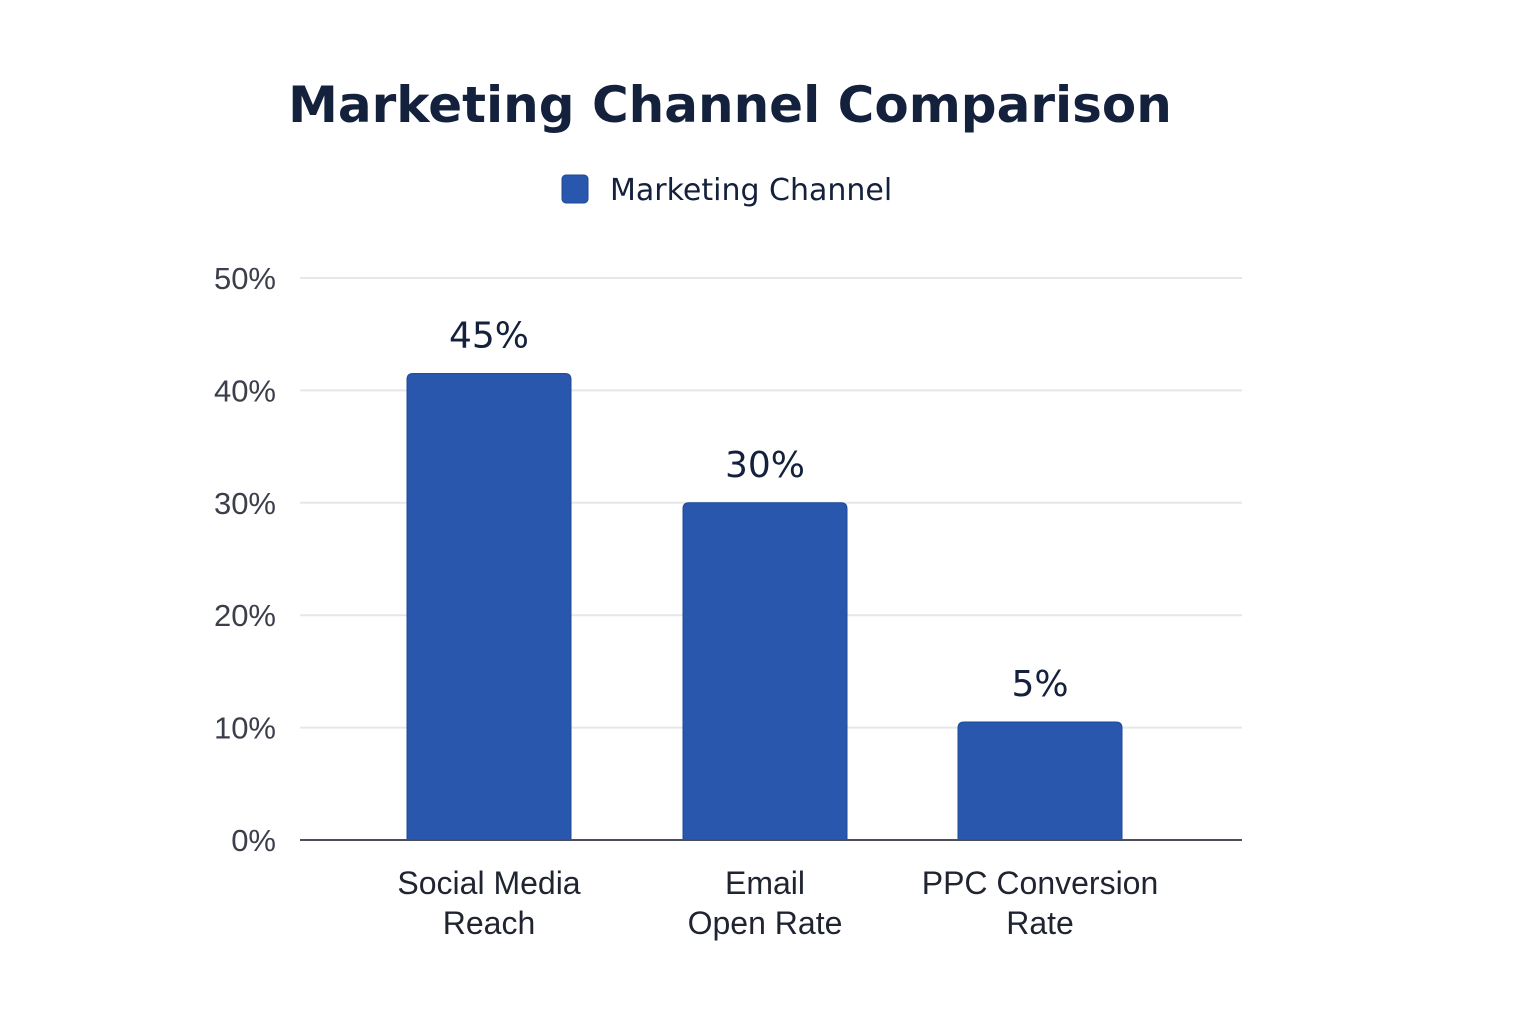  I want to click on bar-data-label: 45%, so click(489, 336).